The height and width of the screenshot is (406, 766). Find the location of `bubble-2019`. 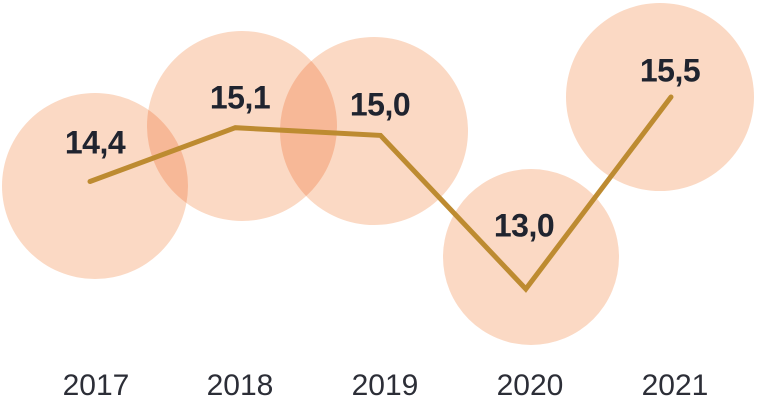

bubble-2019 is located at coordinates (374, 131).